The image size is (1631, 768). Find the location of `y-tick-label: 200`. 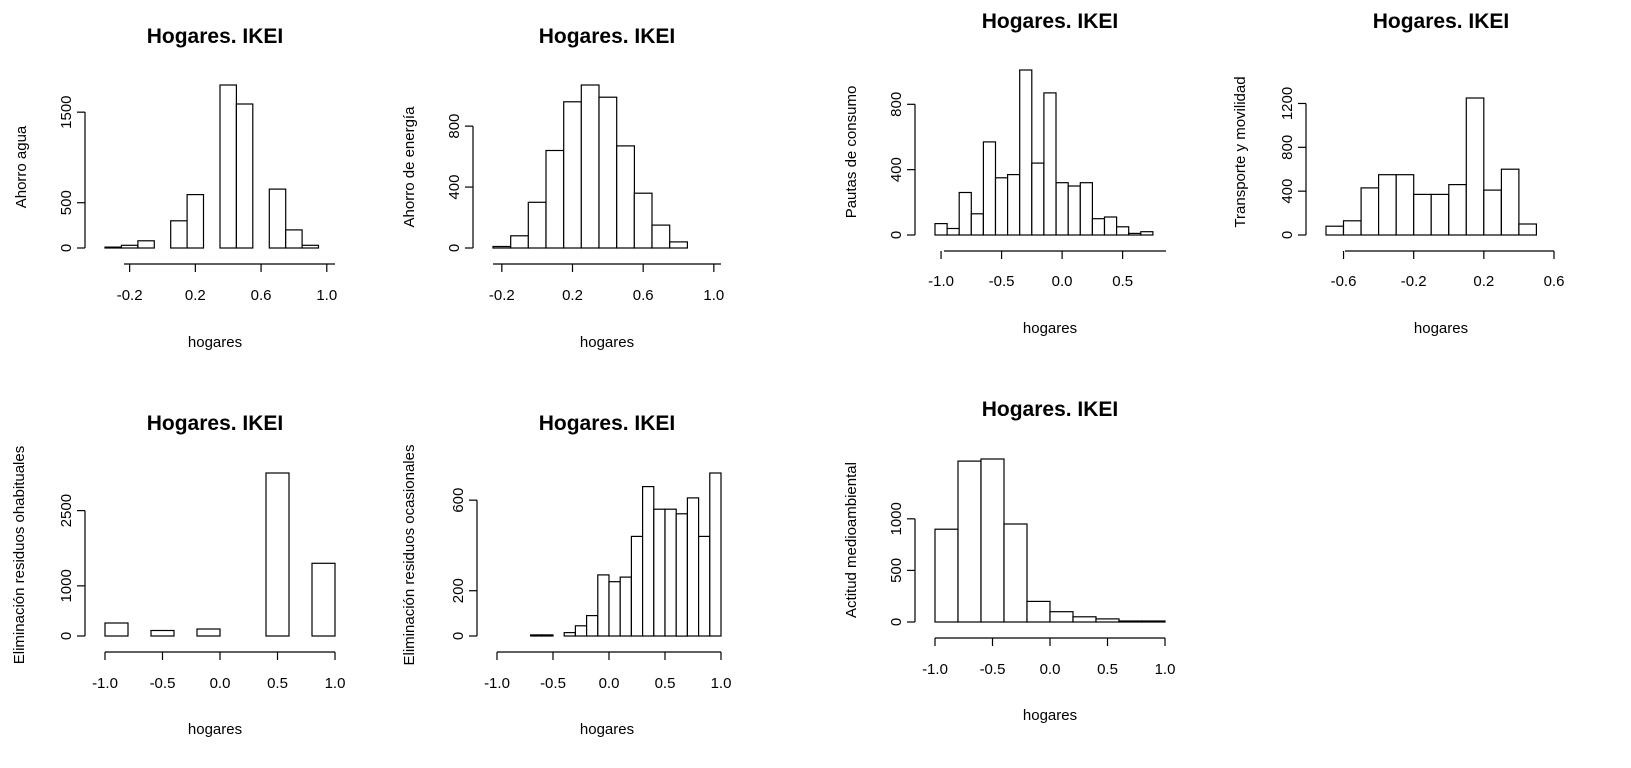

y-tick-label: 200 is located at coordinates (458, 590).